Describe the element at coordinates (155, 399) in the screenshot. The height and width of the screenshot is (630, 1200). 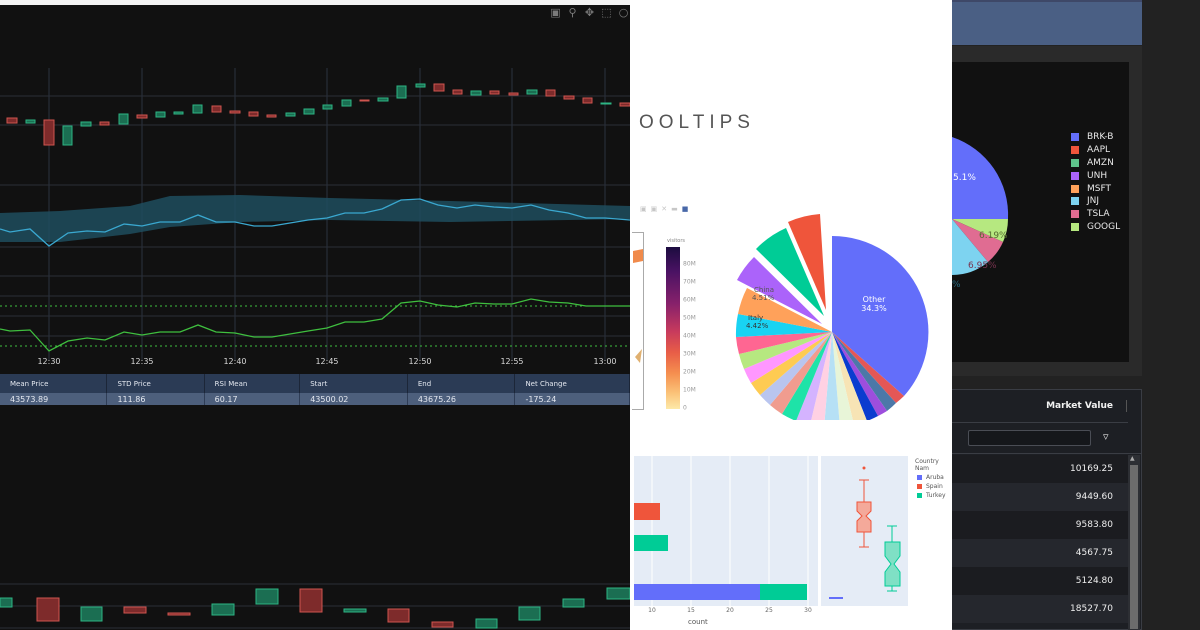
I see `cell-std-price: 111.86` at that location.